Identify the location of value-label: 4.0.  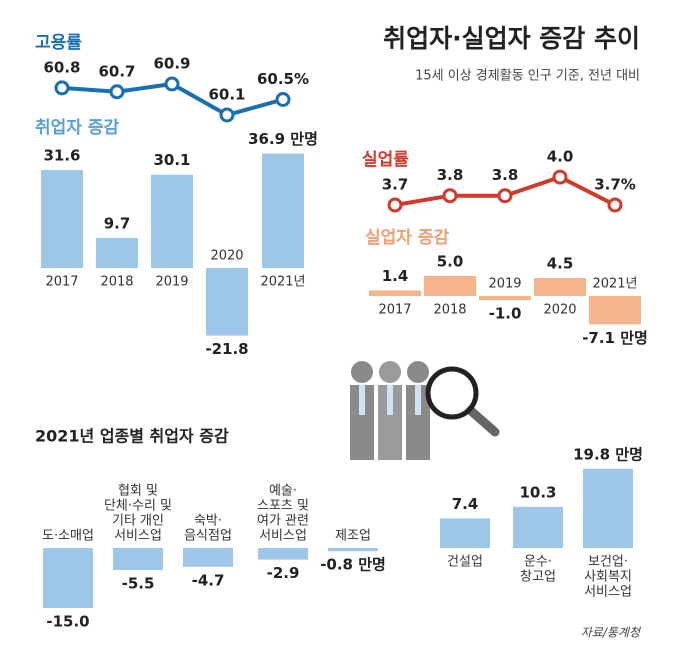
(560, 157).